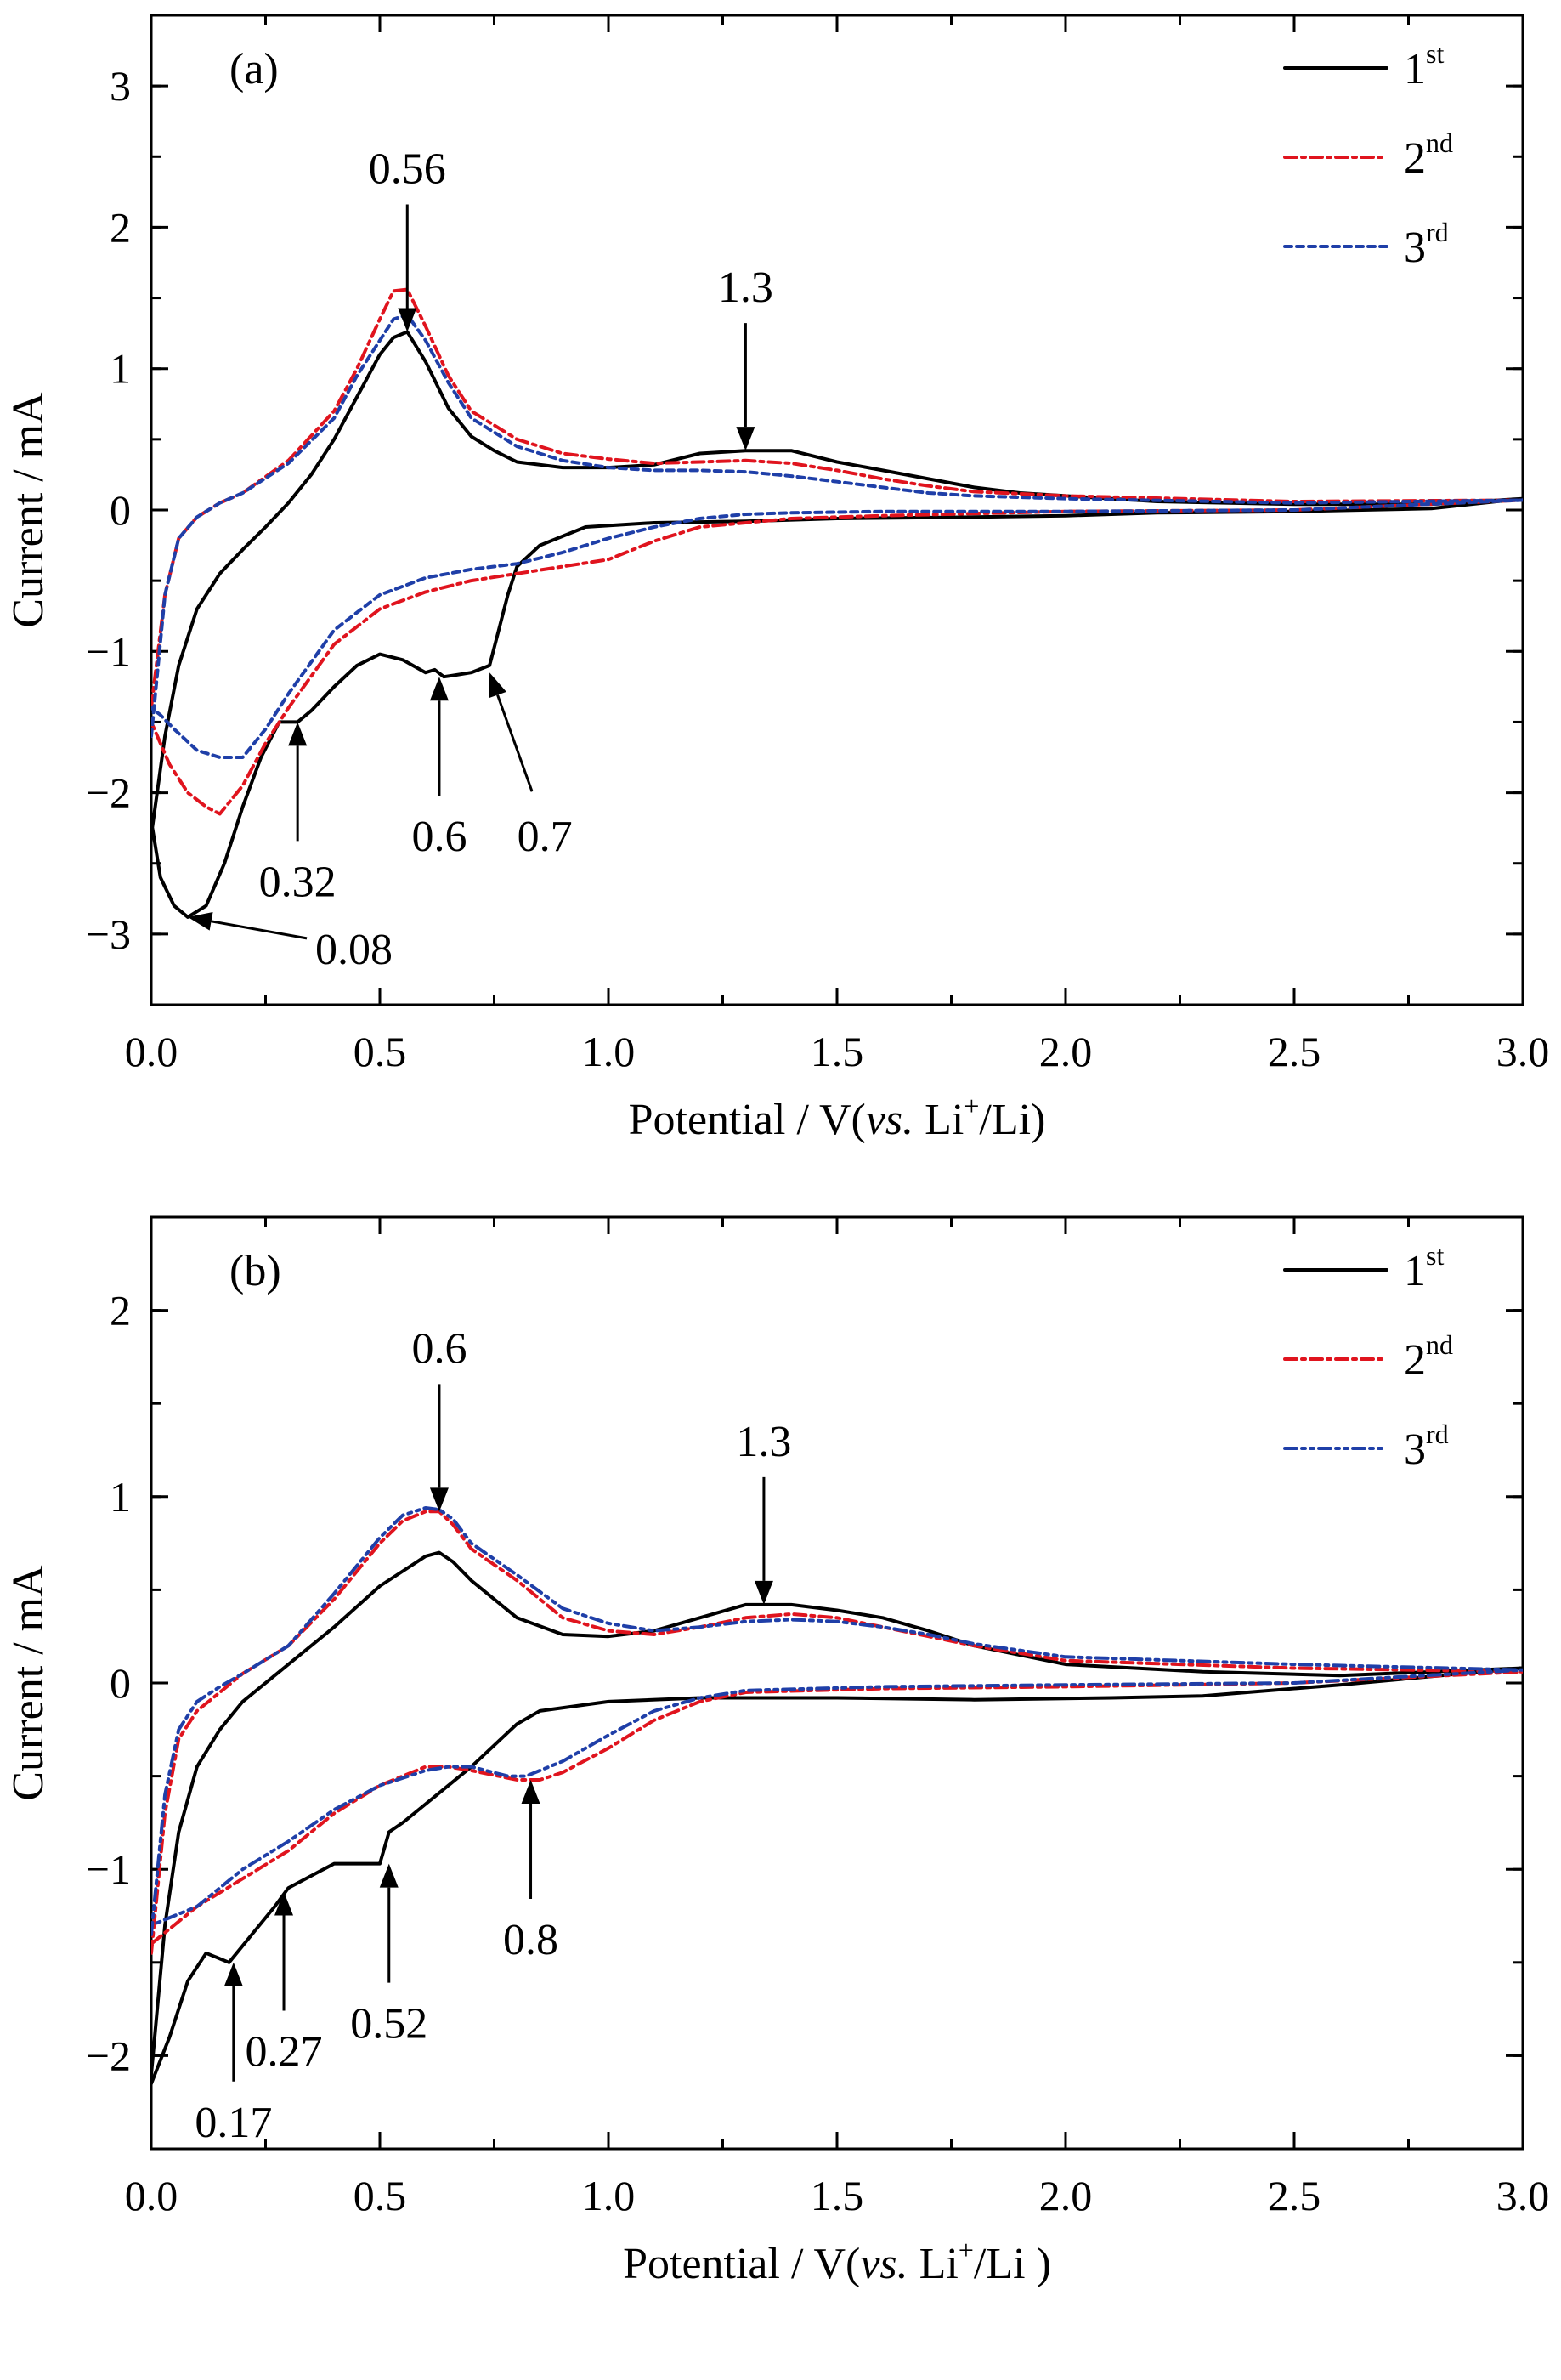 This screenshot has width=1561, height=2380. I want to click on annotation-label: 0.56, so click(407, 168).